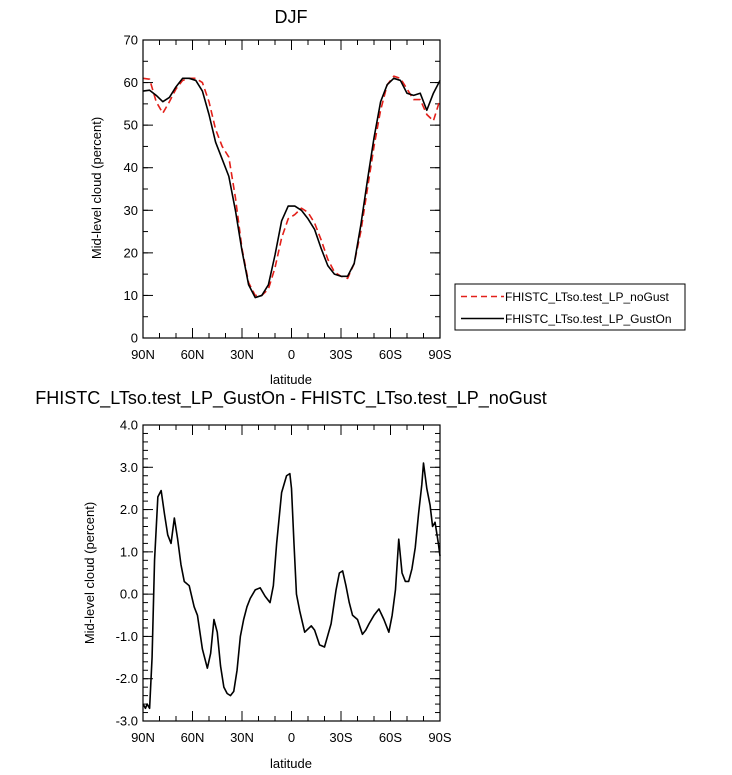 The height and width of the screenshot is (775, 732). What do you see at coordinates (131, 252) in the screenshot?
I see `y-tick-label: 20` at bounding box center [131, 252].